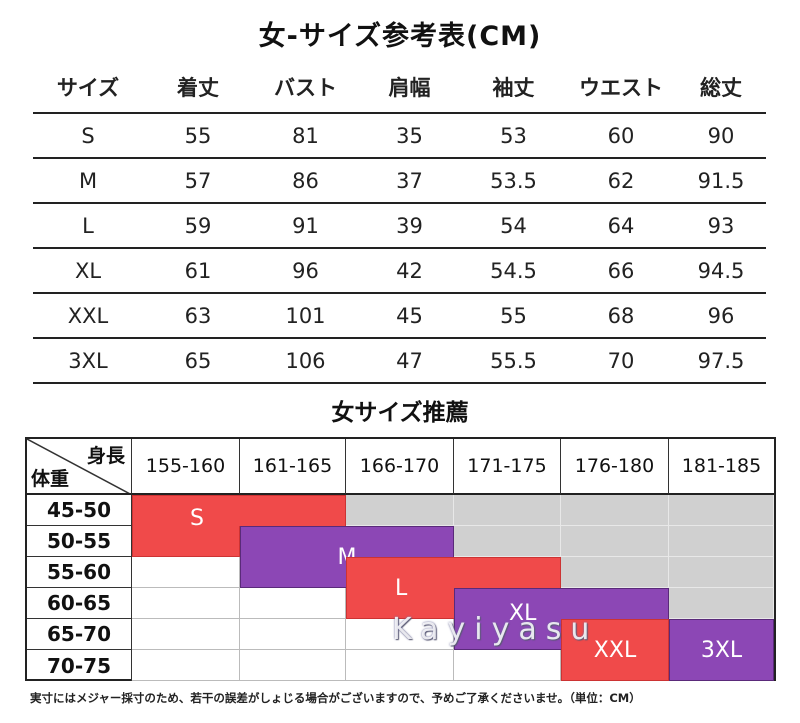 The height and width of the screenshot is (723, 800). What do you see at coordinates (400, 36) in the screenshot?
I see `size-chart-title: 女-サイズ参考表(CM)` at bounding box center [400, 36].